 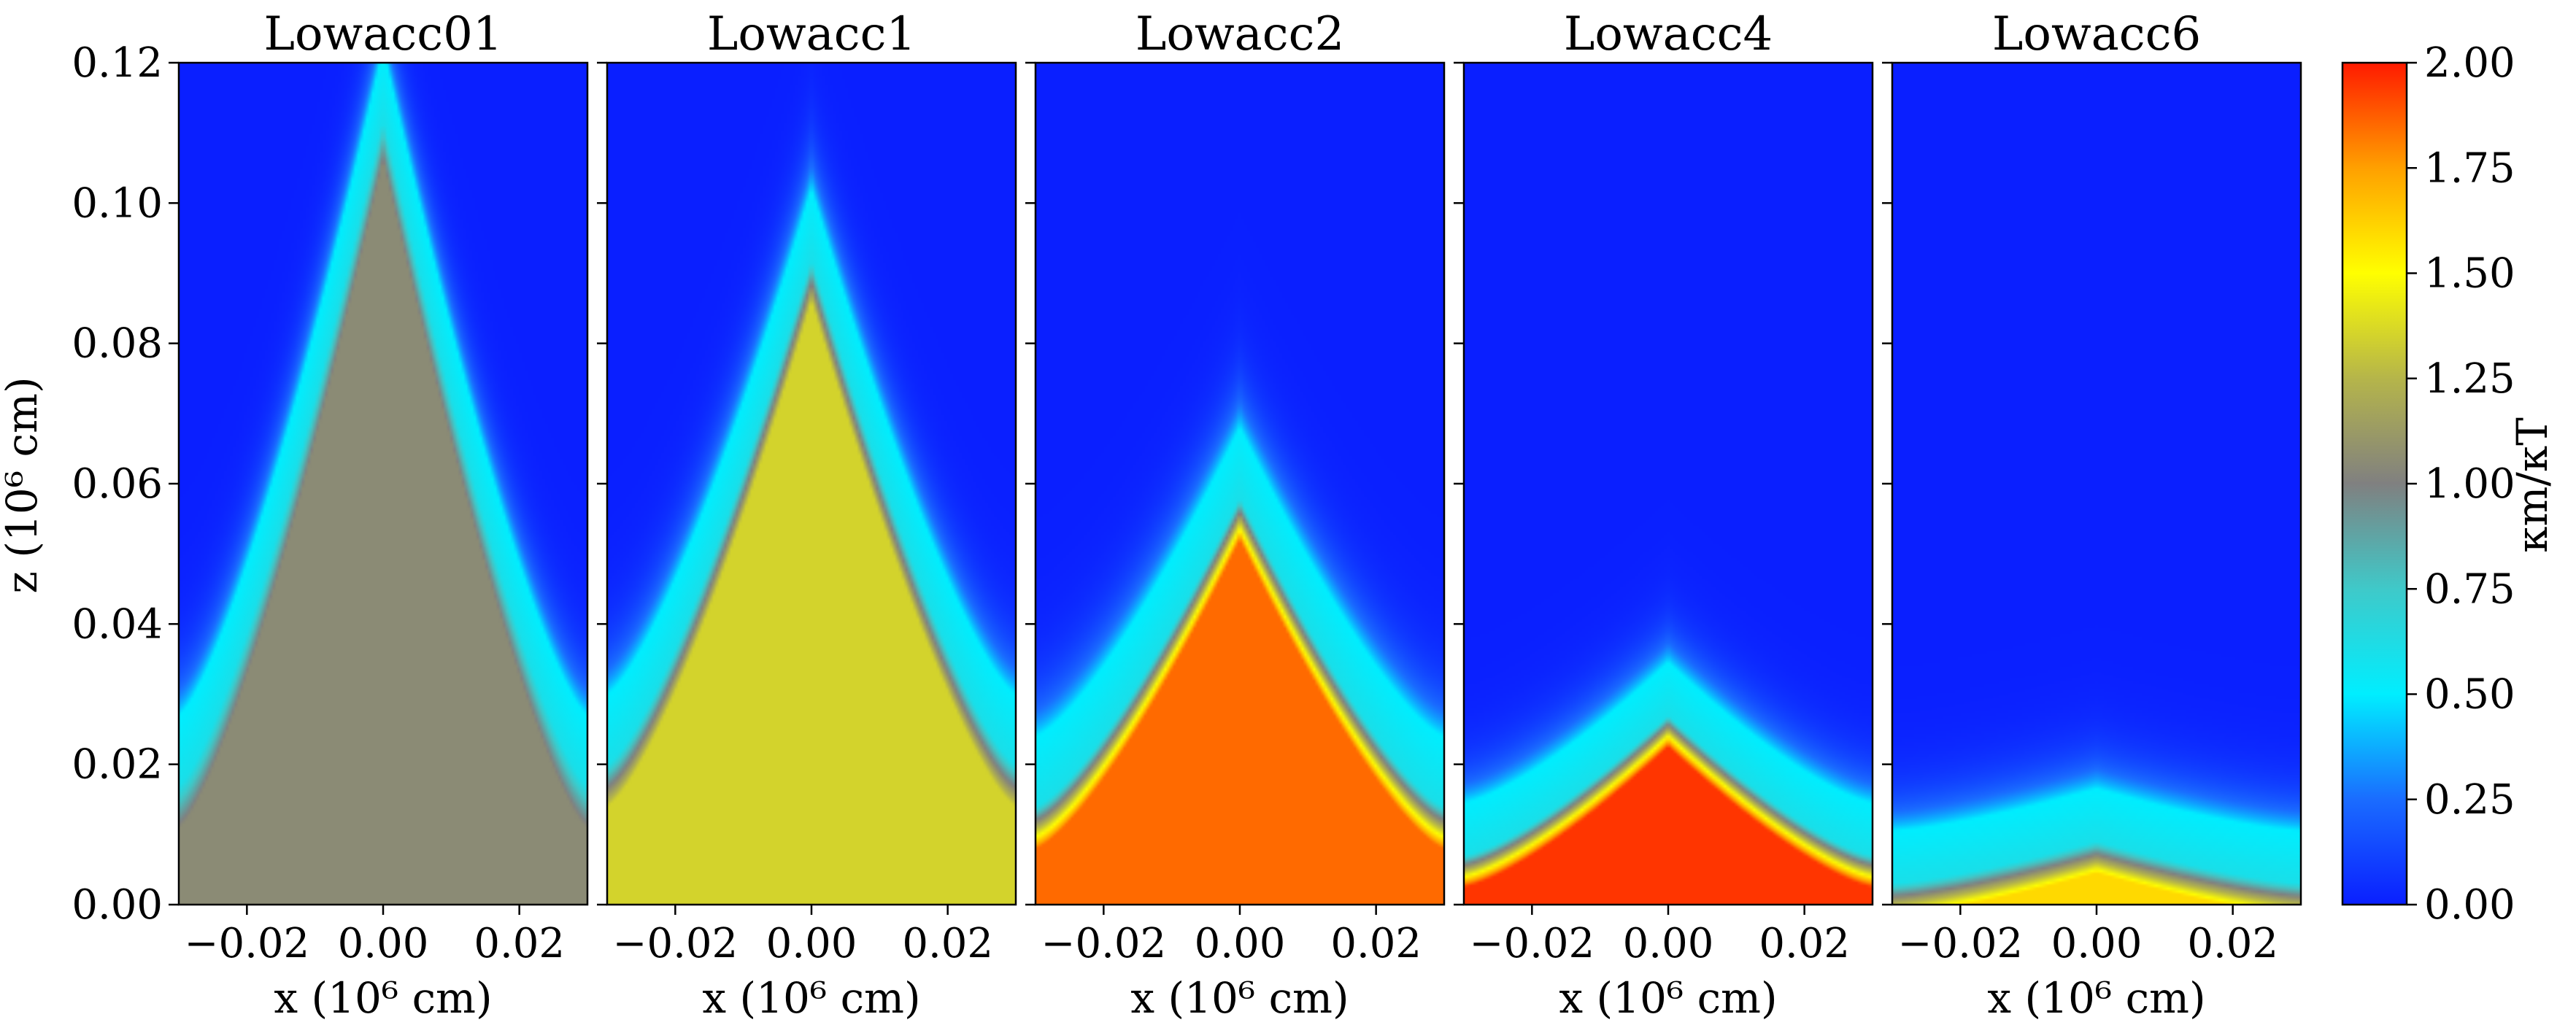 What do you see at coordinates (2469, 695) in the screenshot?
I see `colorbar-tick-label: 0.50` at bounding box center [2469, 695].